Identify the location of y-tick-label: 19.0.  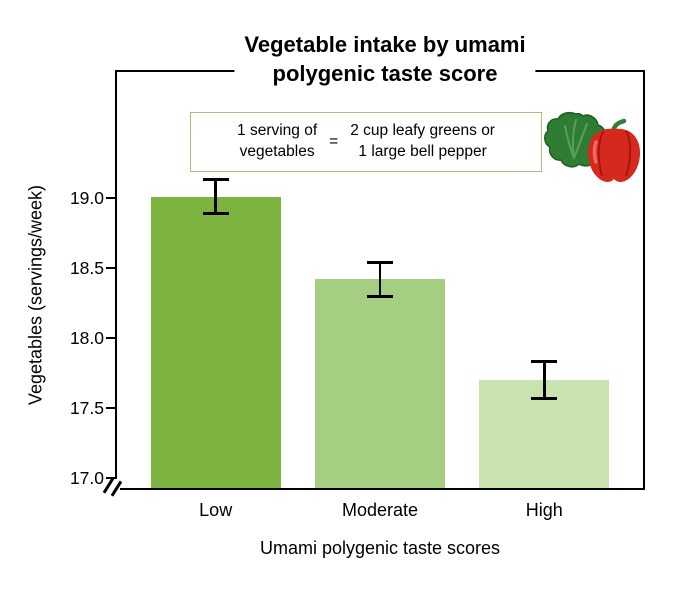
(86, 198).